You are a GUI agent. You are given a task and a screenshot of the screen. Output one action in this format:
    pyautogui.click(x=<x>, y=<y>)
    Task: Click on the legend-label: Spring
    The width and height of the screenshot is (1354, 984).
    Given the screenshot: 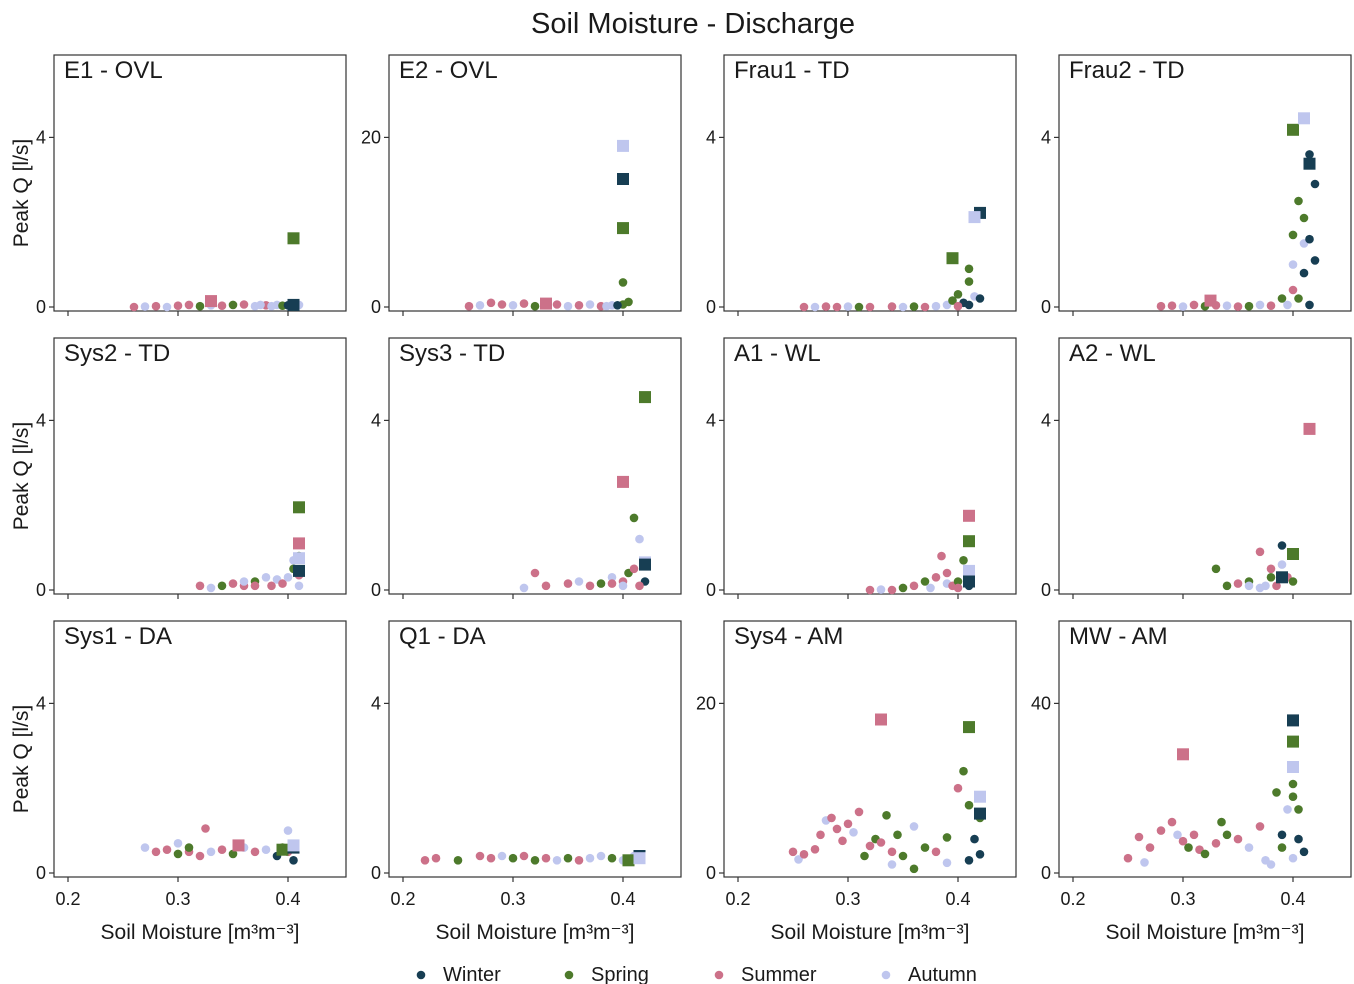 What is the action you would take?
    pyautogui.click(x=620, y=974)
    